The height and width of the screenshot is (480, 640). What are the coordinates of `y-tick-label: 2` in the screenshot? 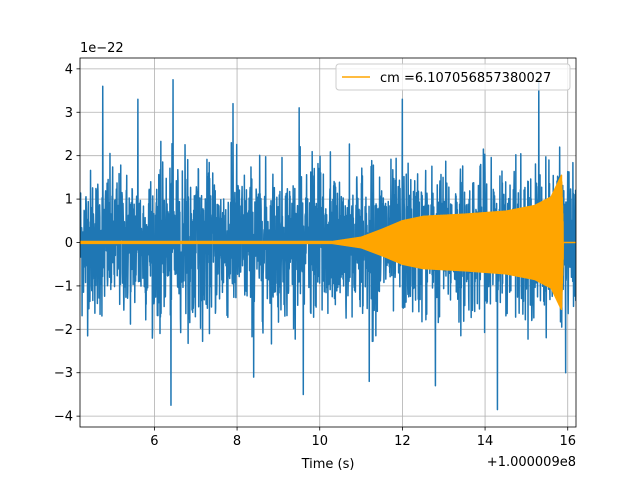 It's located at (69, 156).